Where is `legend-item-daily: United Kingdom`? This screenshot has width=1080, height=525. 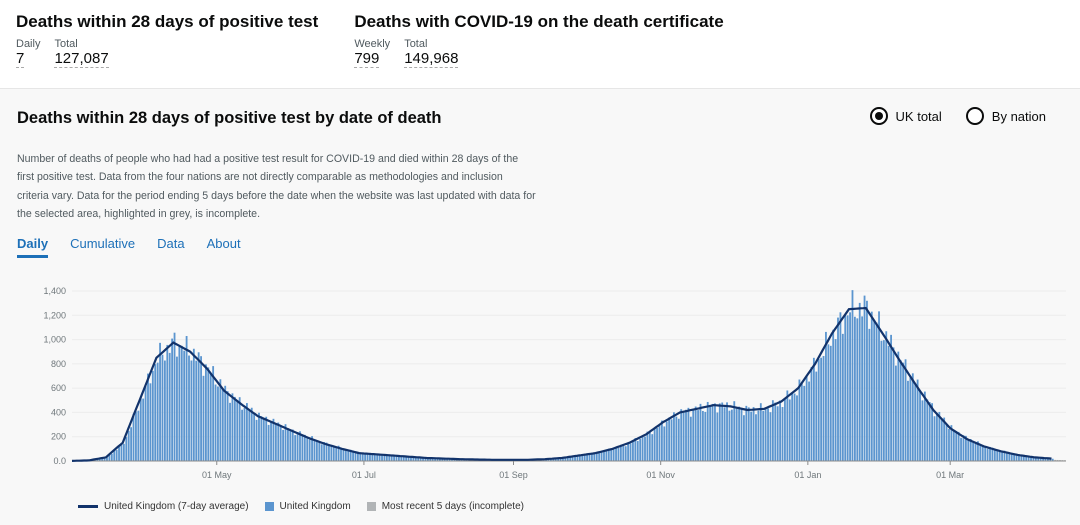
legend-item-daily: United Kingdom is located at coordinates (307, 506).